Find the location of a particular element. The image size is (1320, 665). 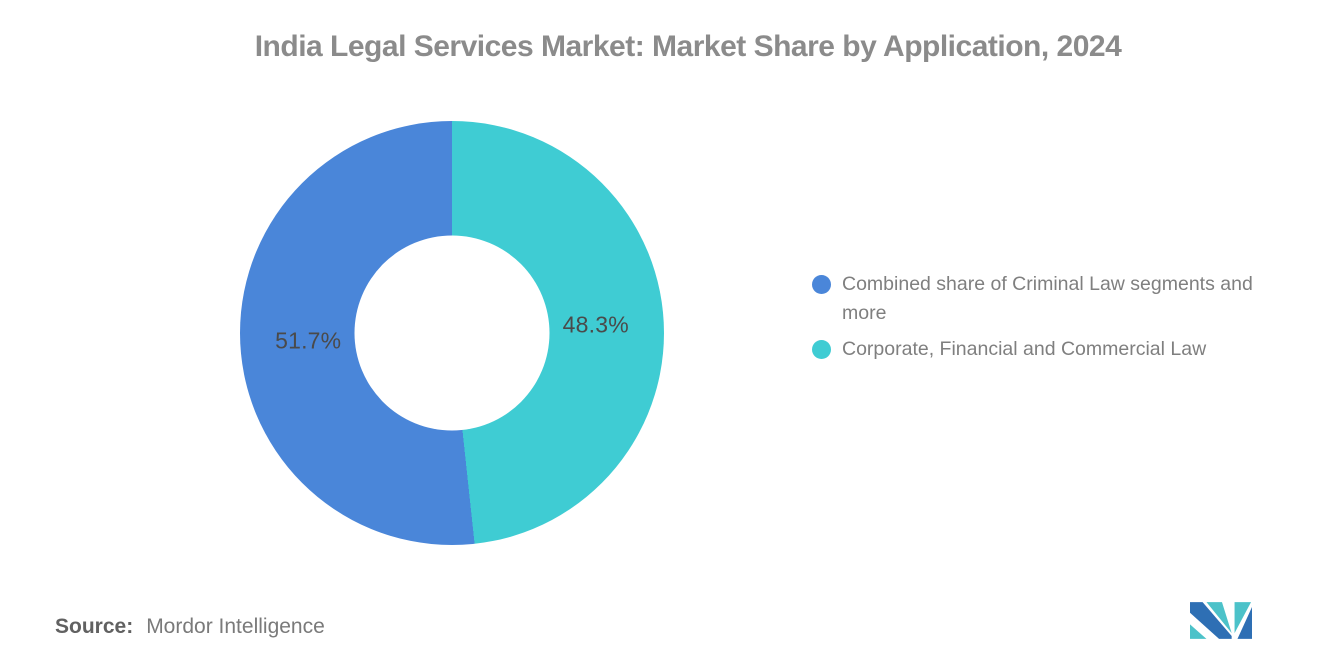

mordor-logo-mark-icon is located at coordinates (1221, 620).